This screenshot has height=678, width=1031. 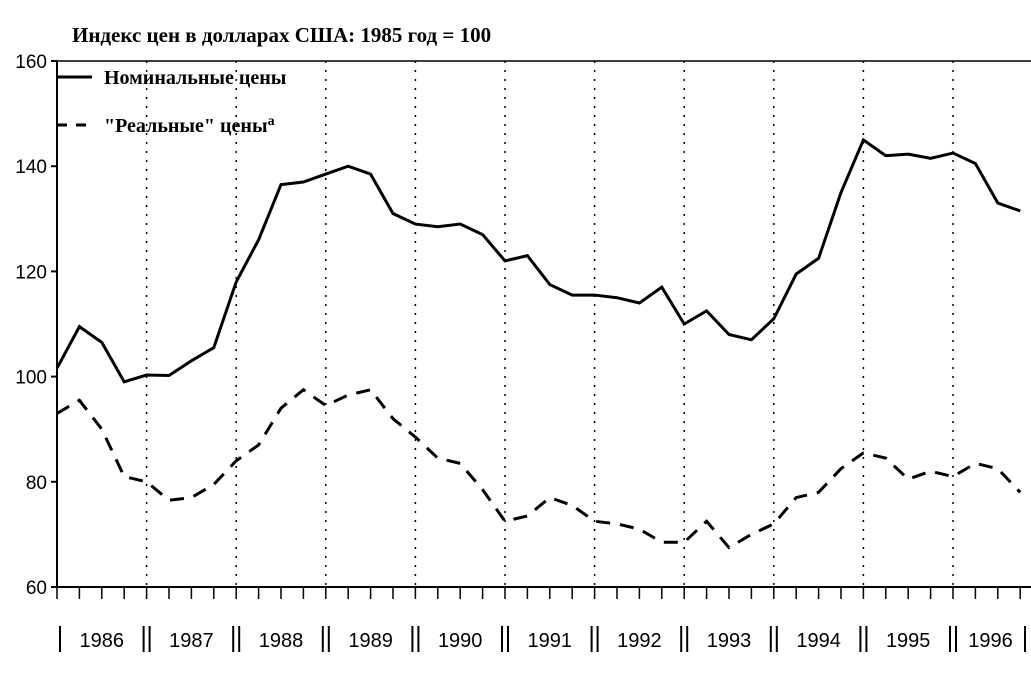 I want to click on legend-label: Номинальные цены, so click(x=195, y=78).